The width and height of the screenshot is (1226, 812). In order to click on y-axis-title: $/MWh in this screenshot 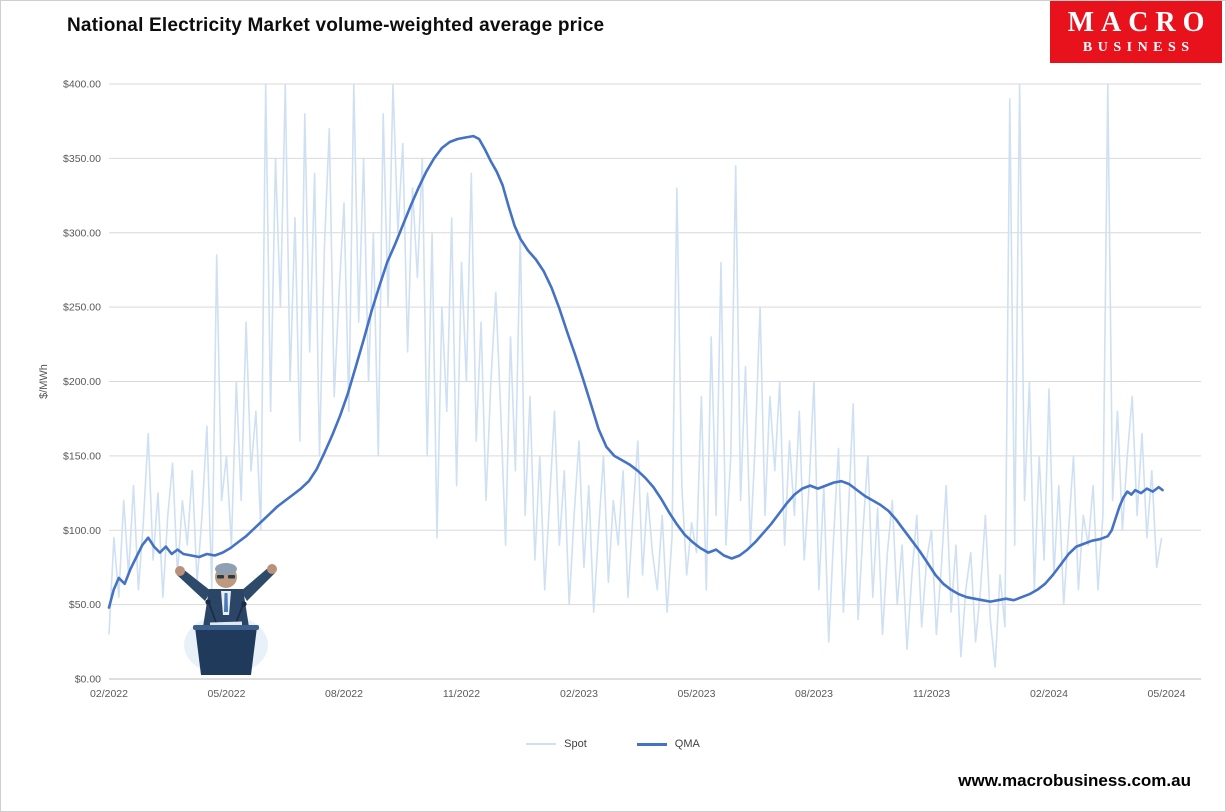, I will do `click(44, 381)`.